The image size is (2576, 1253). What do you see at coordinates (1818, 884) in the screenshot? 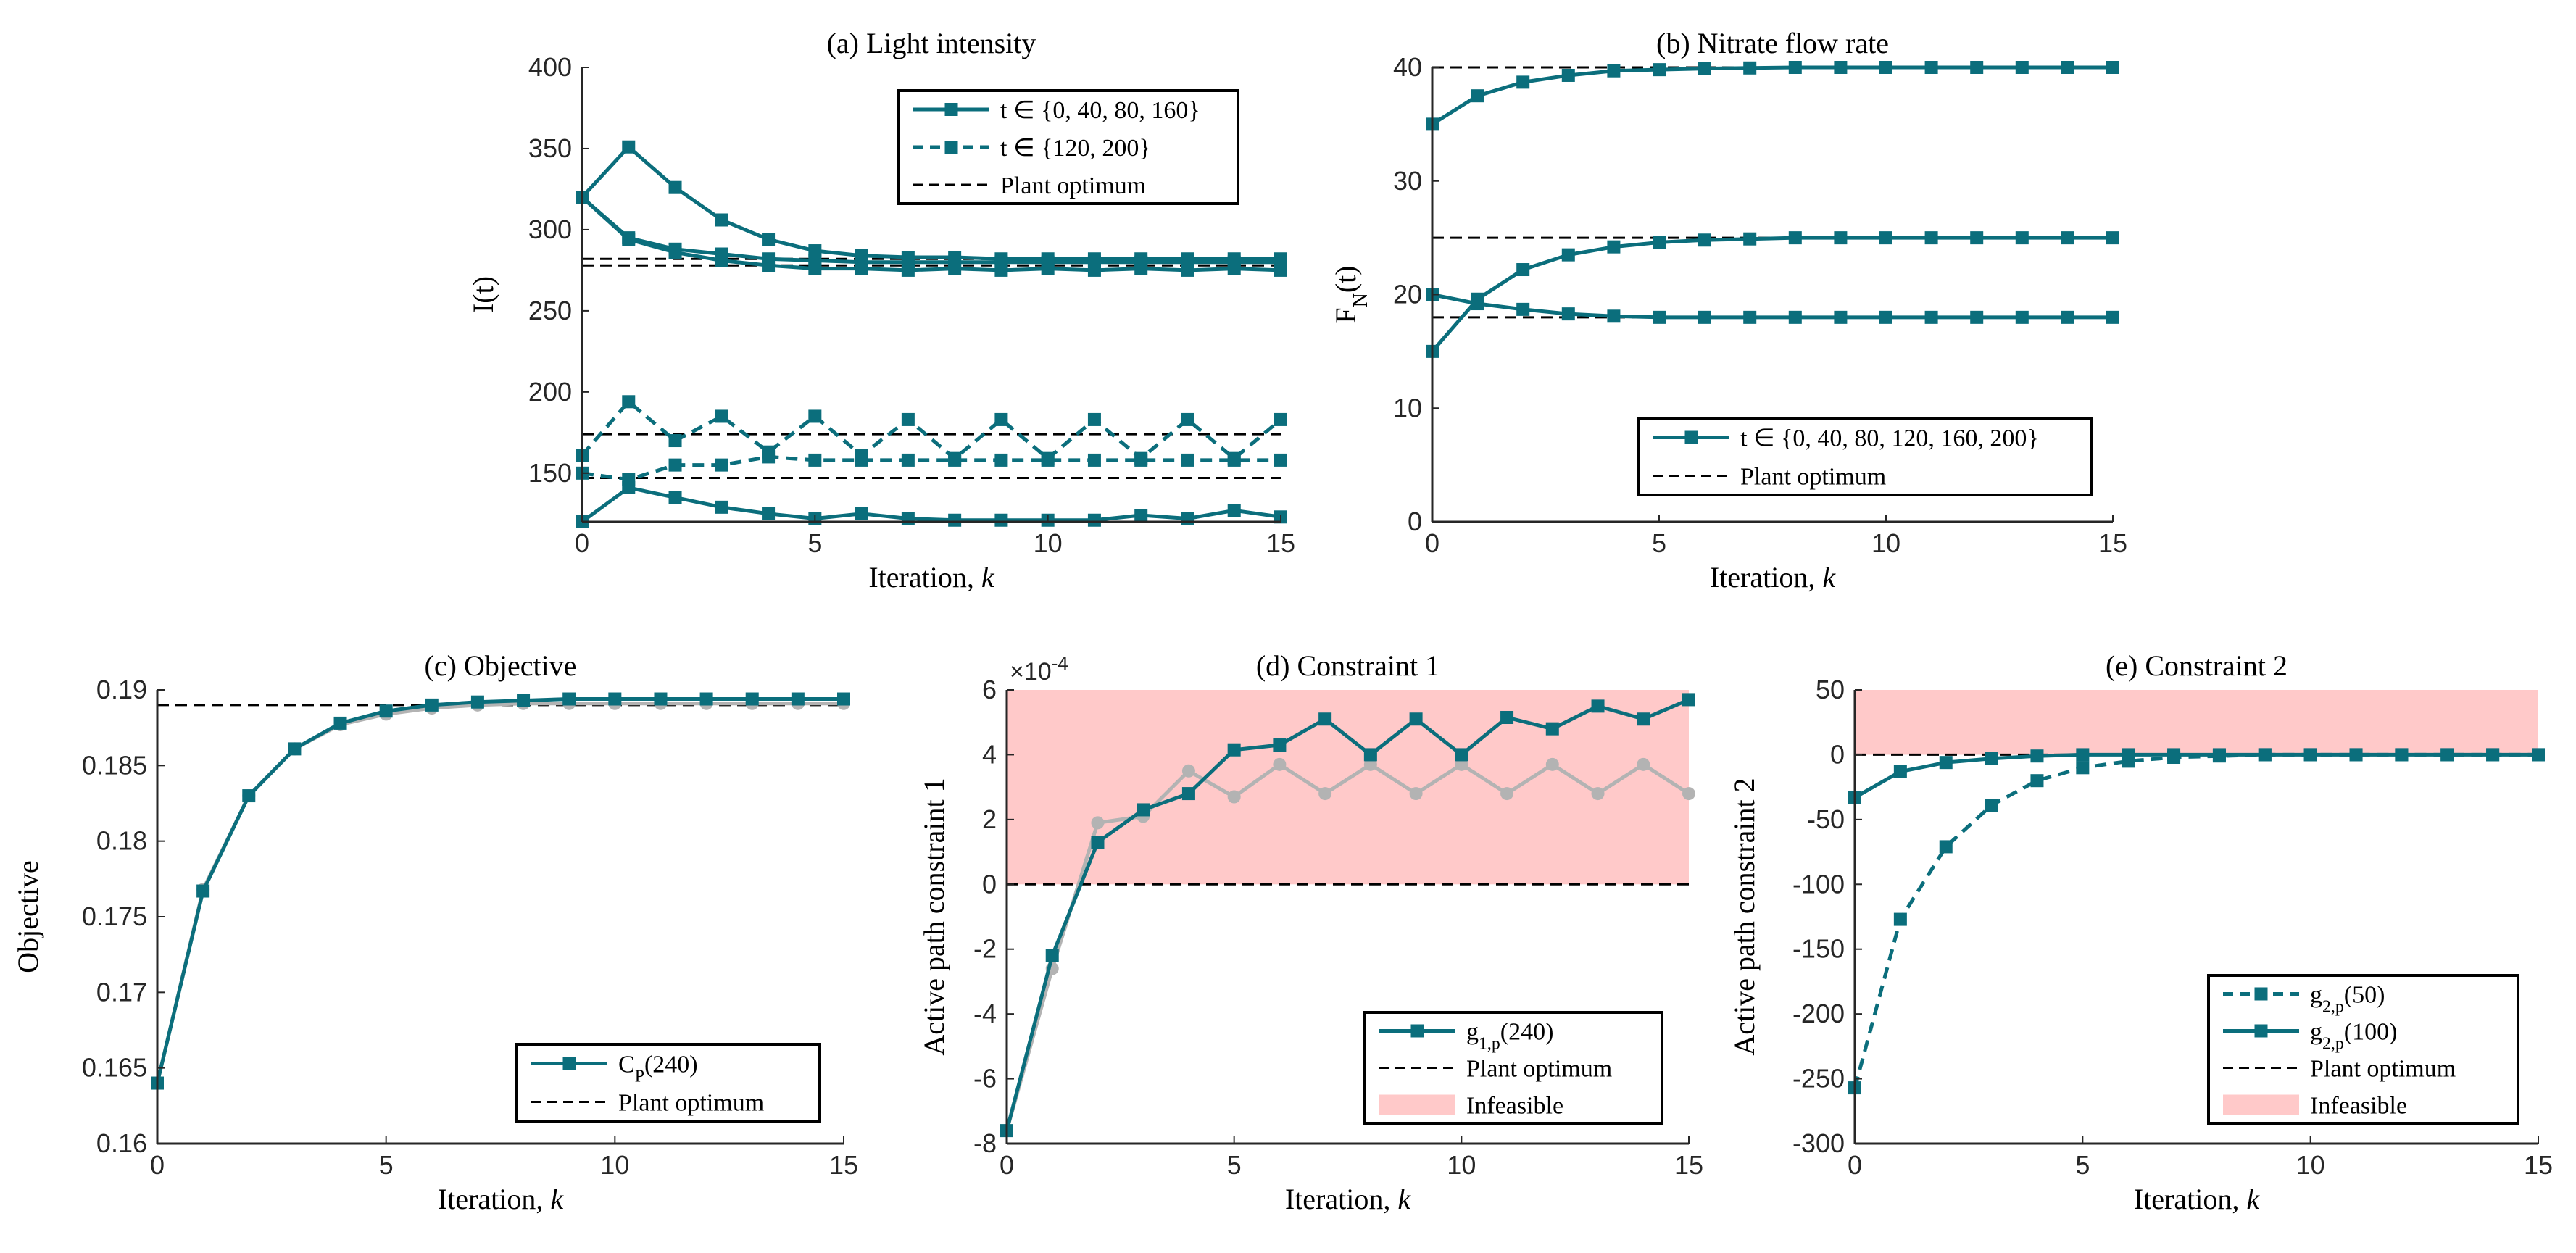
I see `y-tick-label: -100` at bounding box center [1818, 884].